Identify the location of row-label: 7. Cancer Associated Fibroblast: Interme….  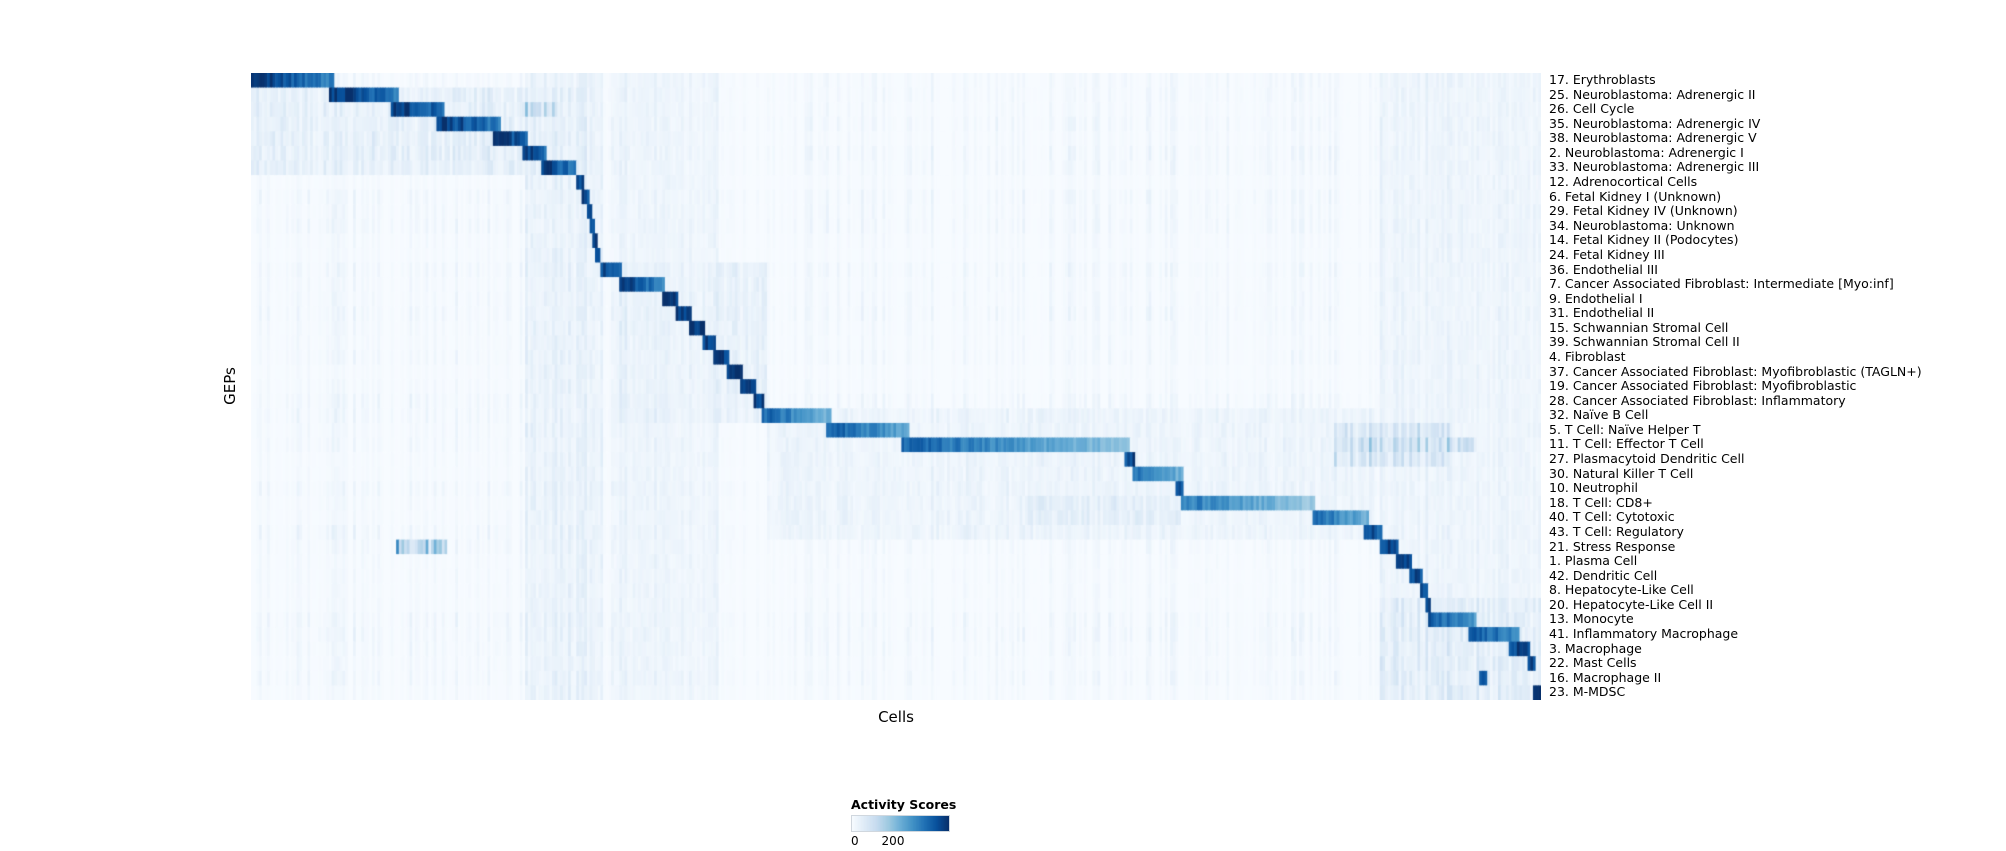
(1721, 284).